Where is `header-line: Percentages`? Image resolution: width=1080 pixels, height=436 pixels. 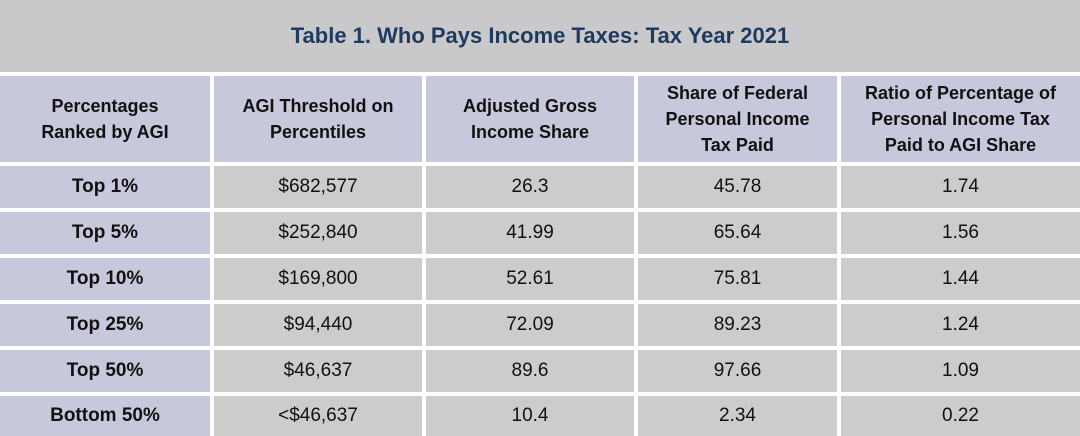
header-line: Percentages is located at coordinates (105, 106).